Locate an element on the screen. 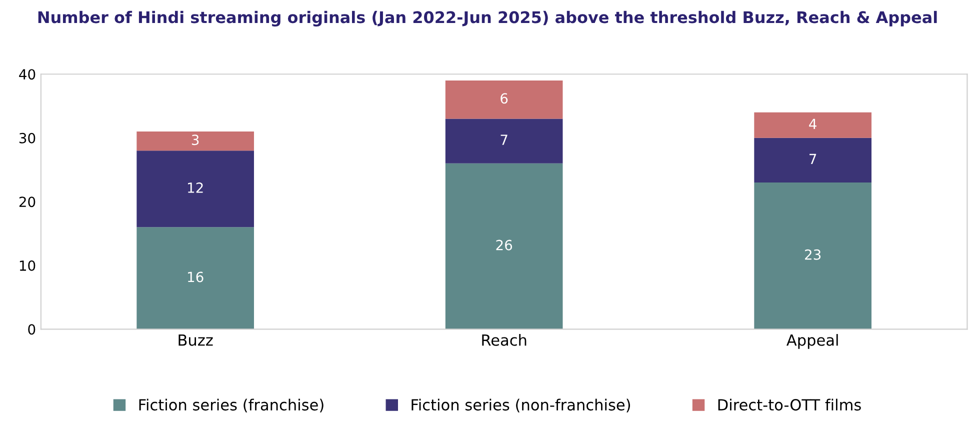  data-label: 16 is located at coordinates (196, 277).